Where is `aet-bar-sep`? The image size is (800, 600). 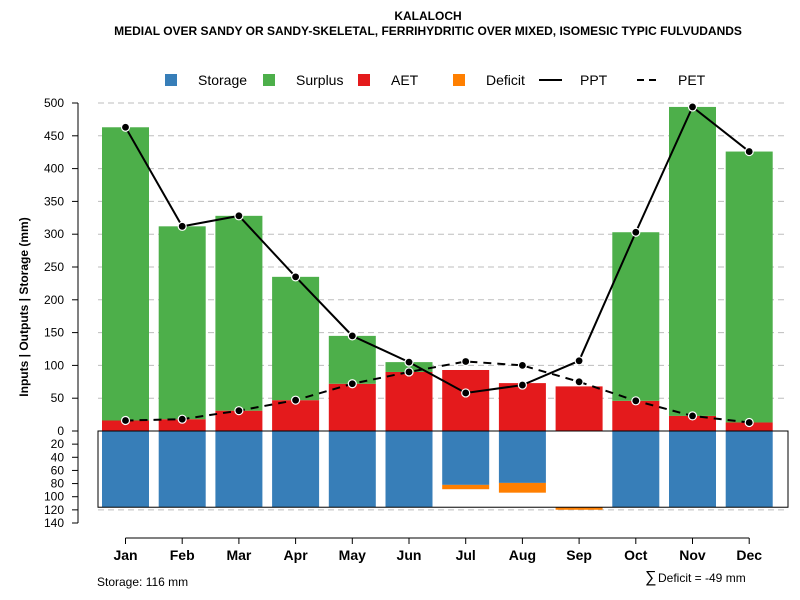
aet-bar-sep is located at coordinates (579, 408).